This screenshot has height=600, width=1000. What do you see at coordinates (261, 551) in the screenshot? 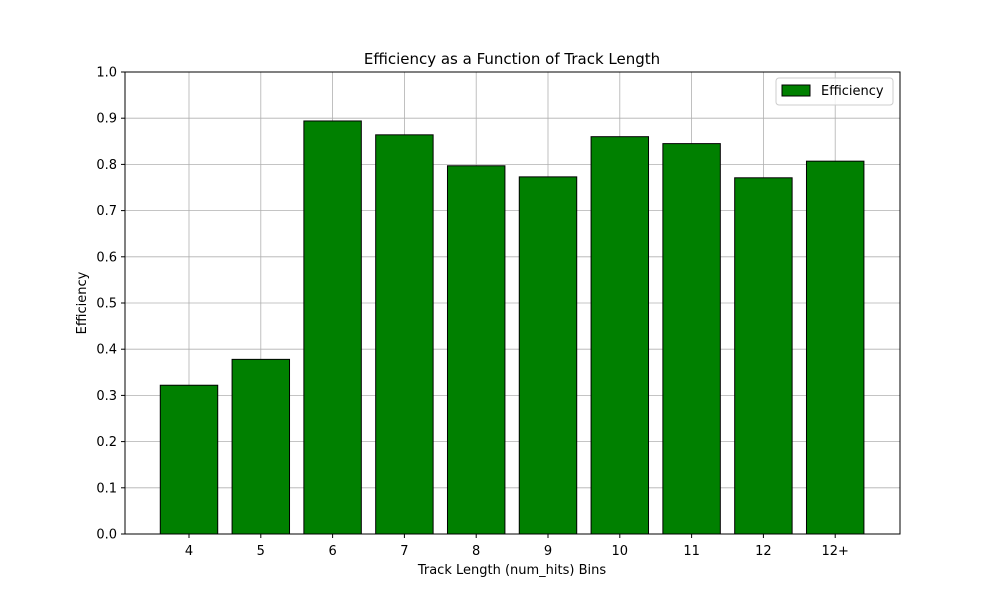
I see `x-tick-label: 5` at bounding box center [261, 551].